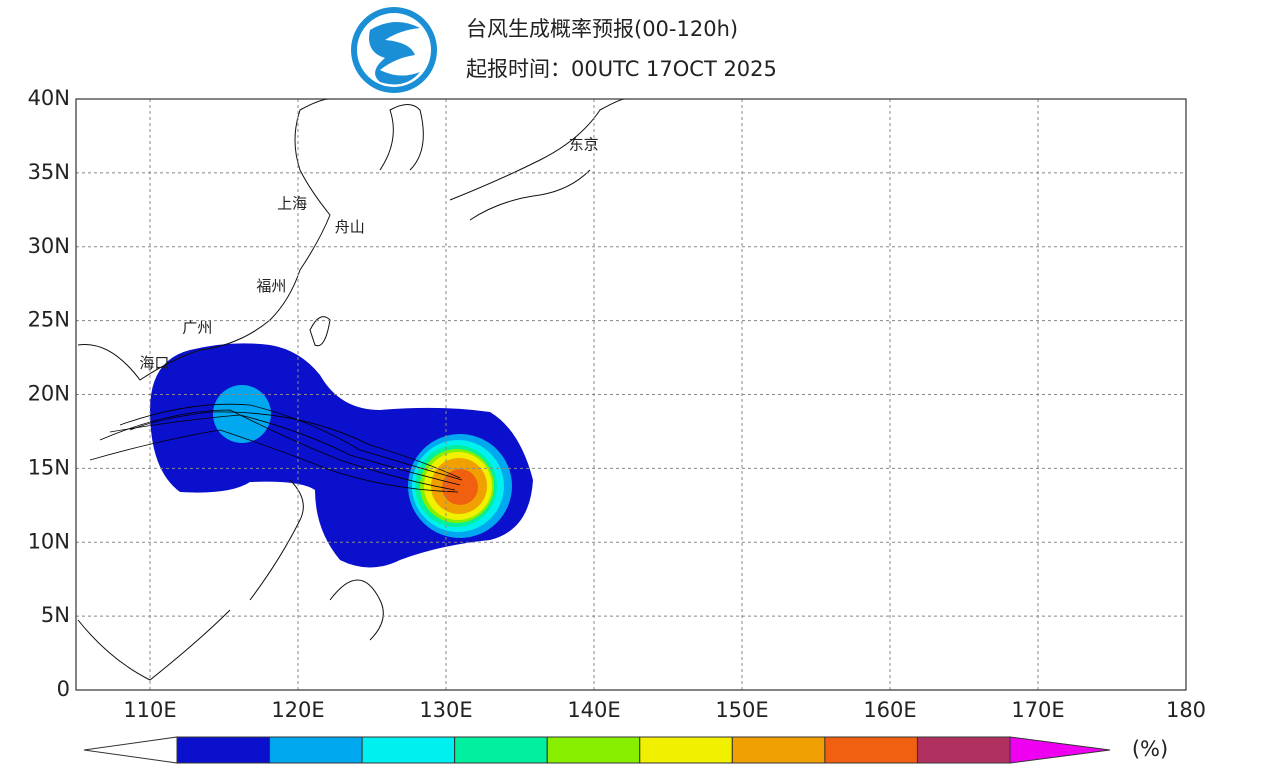  I want to click on colorbar-unit: (%), so click(1150, 749).